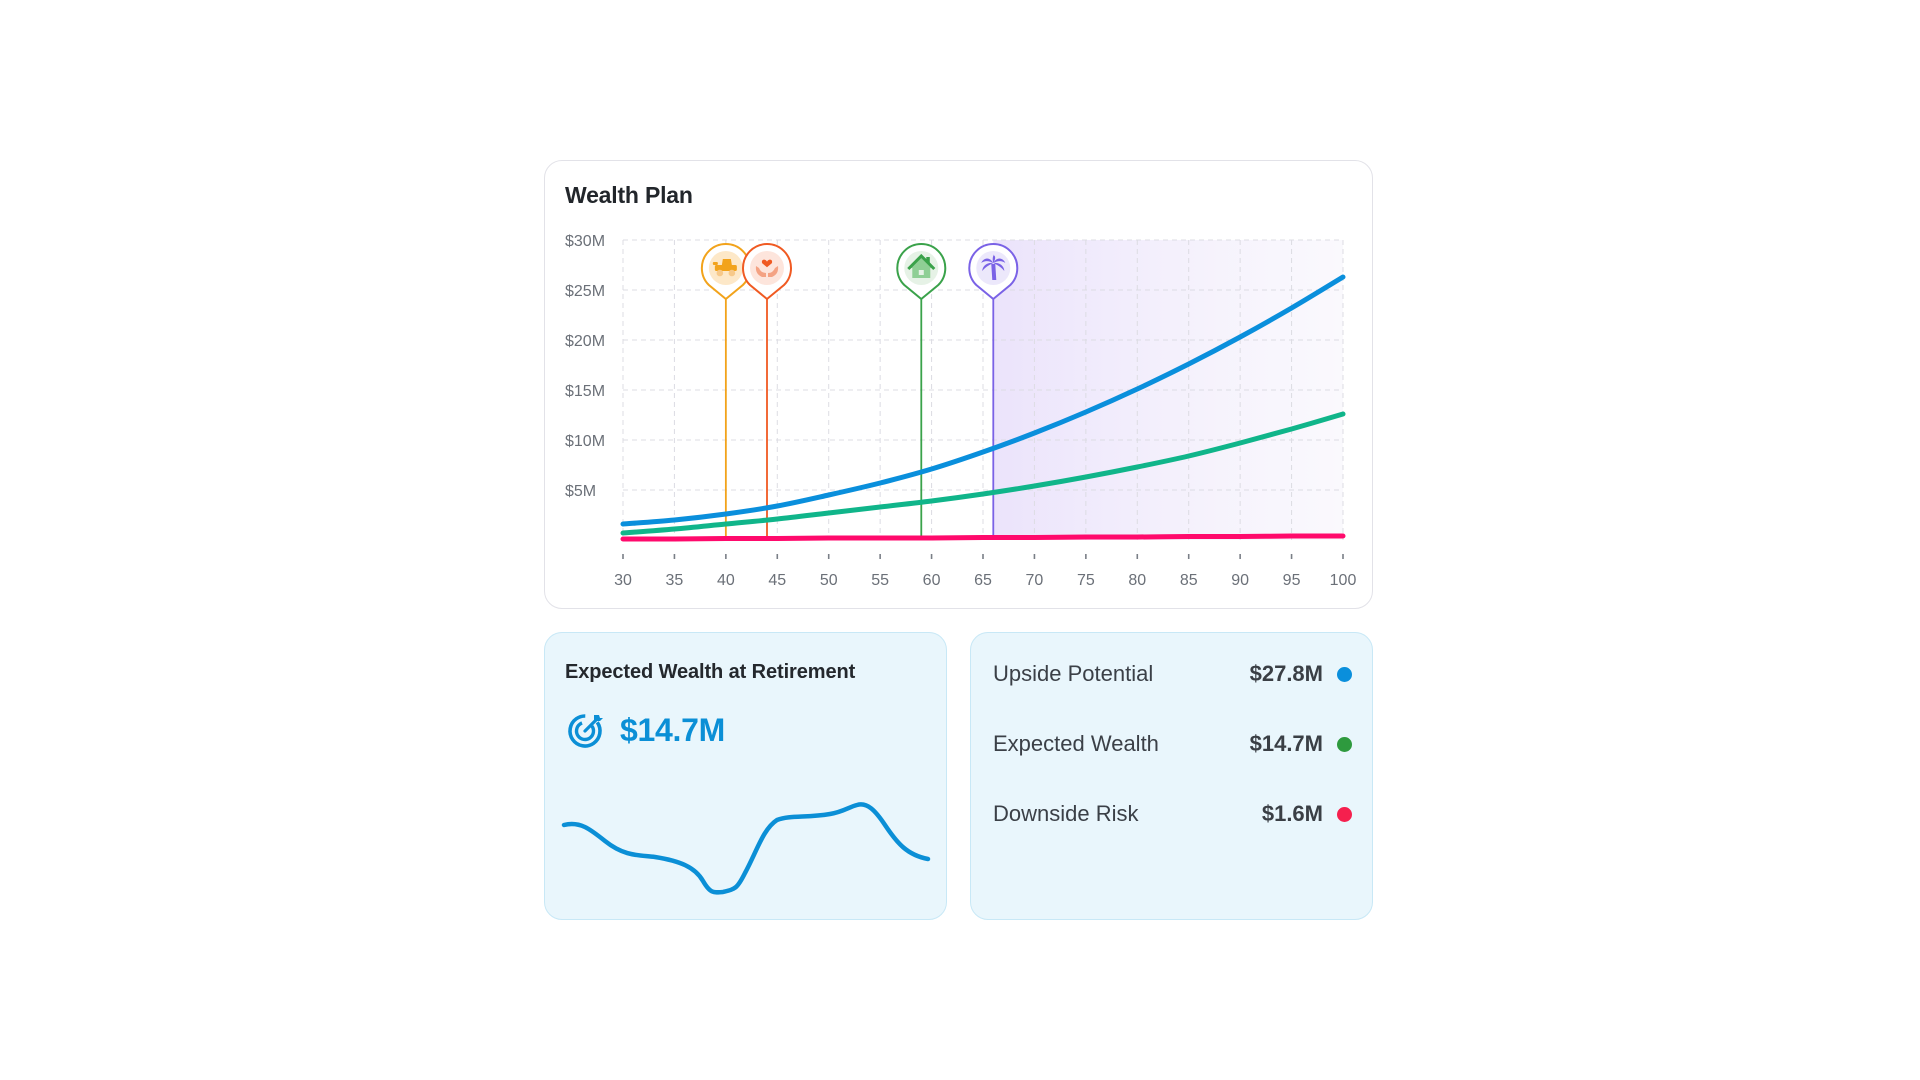 This screenshot has width=1920, height=1080. Describe the element at coordinates (859, 415) in the screenshot. I see `milestone-lines` at that location.